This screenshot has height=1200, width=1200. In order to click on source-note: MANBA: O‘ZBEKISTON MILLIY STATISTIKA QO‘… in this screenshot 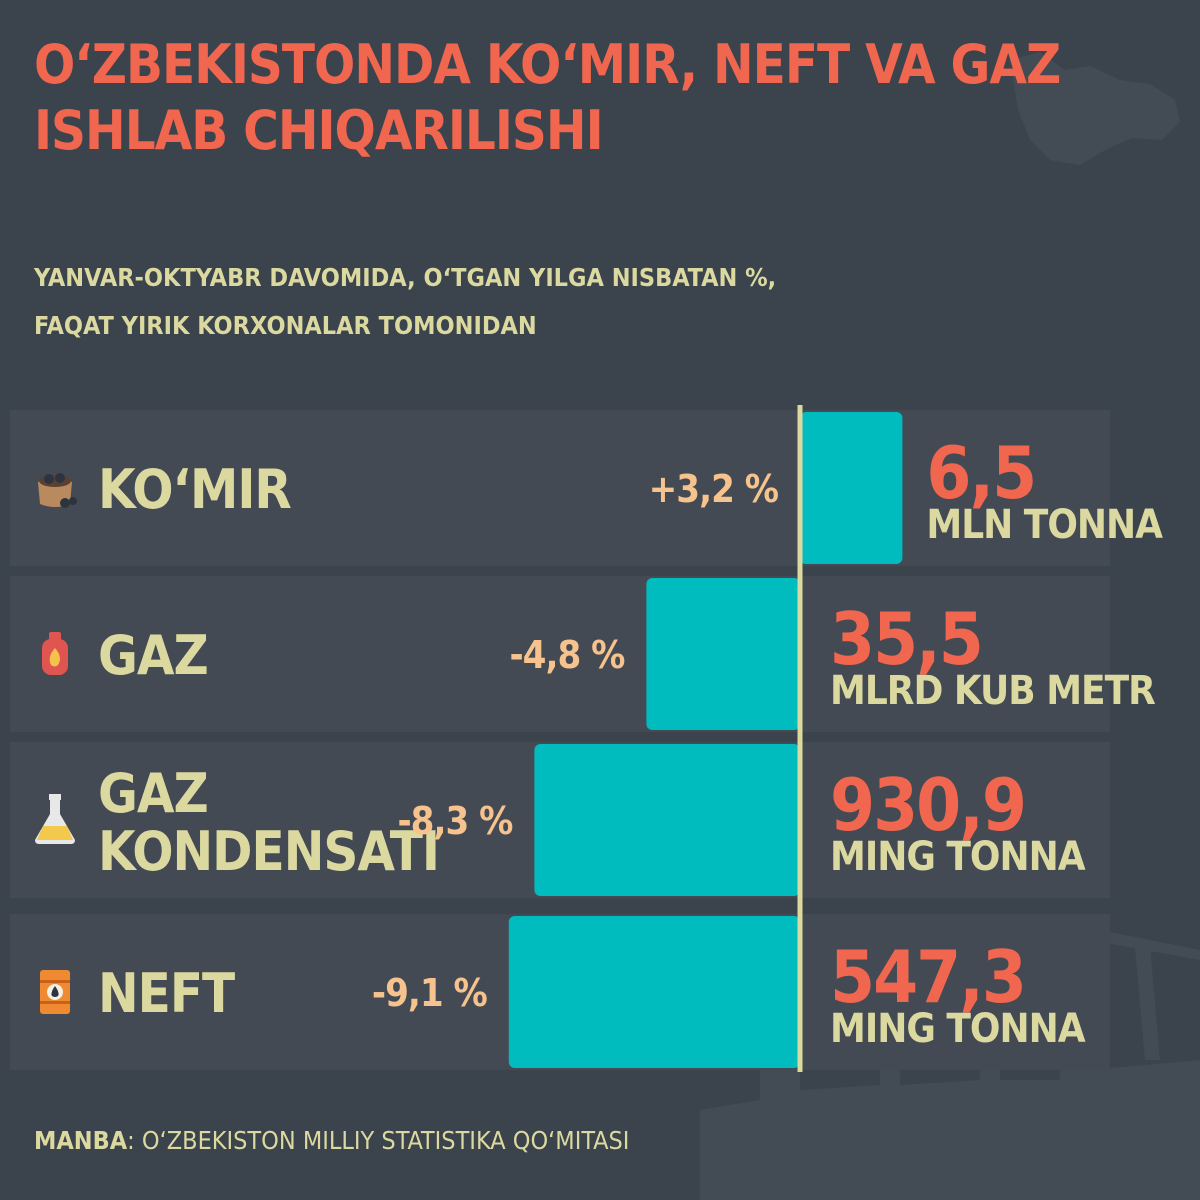, I will do `click(331, 1140)`.